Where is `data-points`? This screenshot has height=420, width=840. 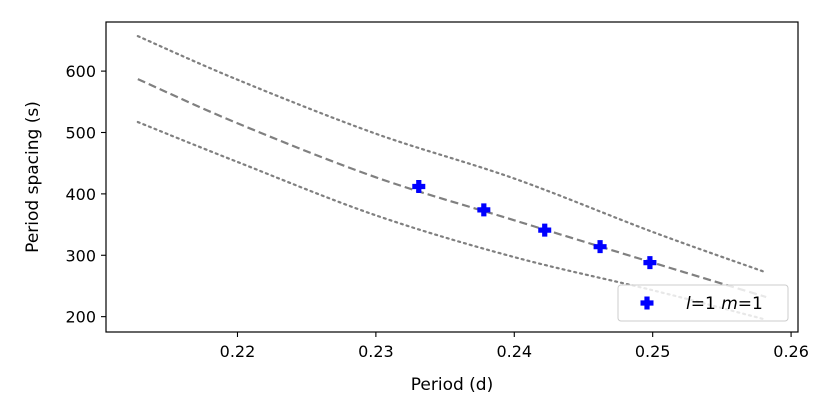
data-points is located at coordinates (534, 225).